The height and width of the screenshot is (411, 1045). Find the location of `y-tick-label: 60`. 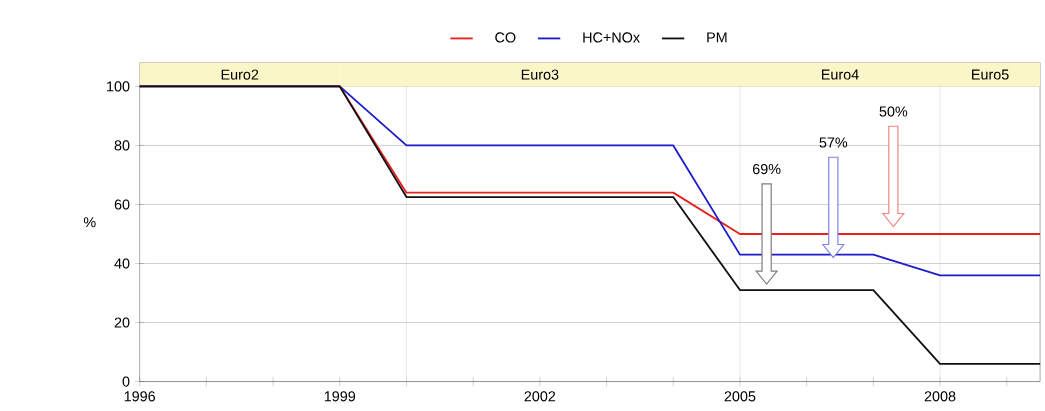

y-tick-label: 60 is located at coordinates (122, 204).